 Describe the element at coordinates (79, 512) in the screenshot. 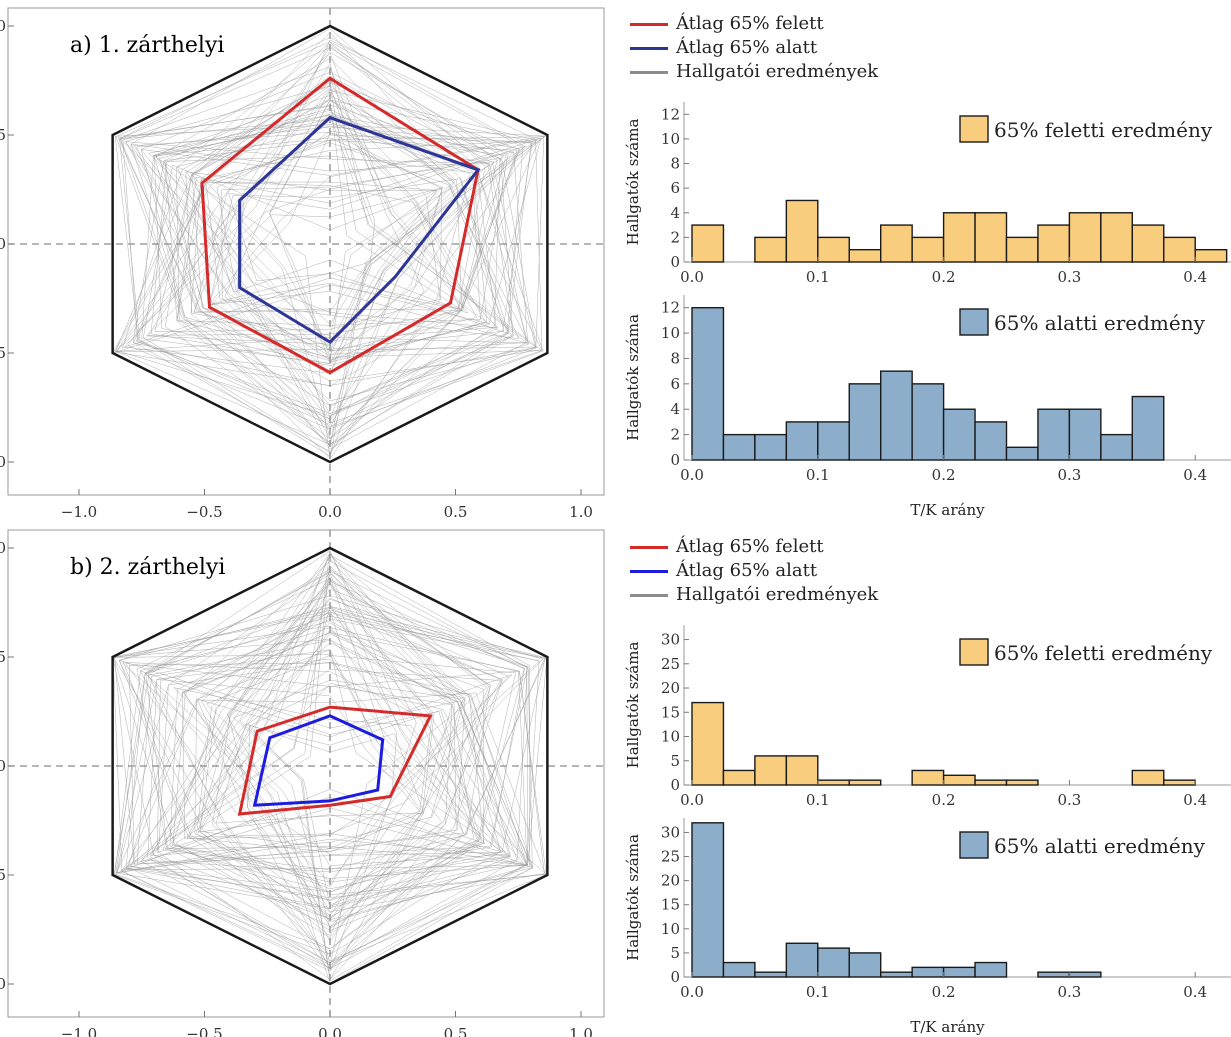

I see `x-tick-label: −1.0` at that location.